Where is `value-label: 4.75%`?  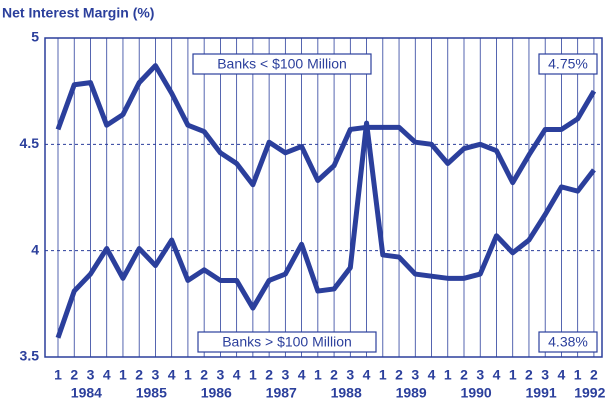 value-label: 4.75% is located at coordinates (568, 64).